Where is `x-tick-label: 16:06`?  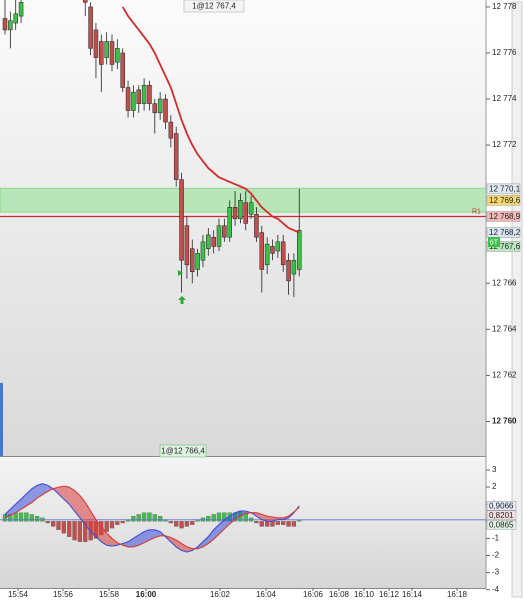 x-tick-label: 16:06 is located at coordinates (313, 594).